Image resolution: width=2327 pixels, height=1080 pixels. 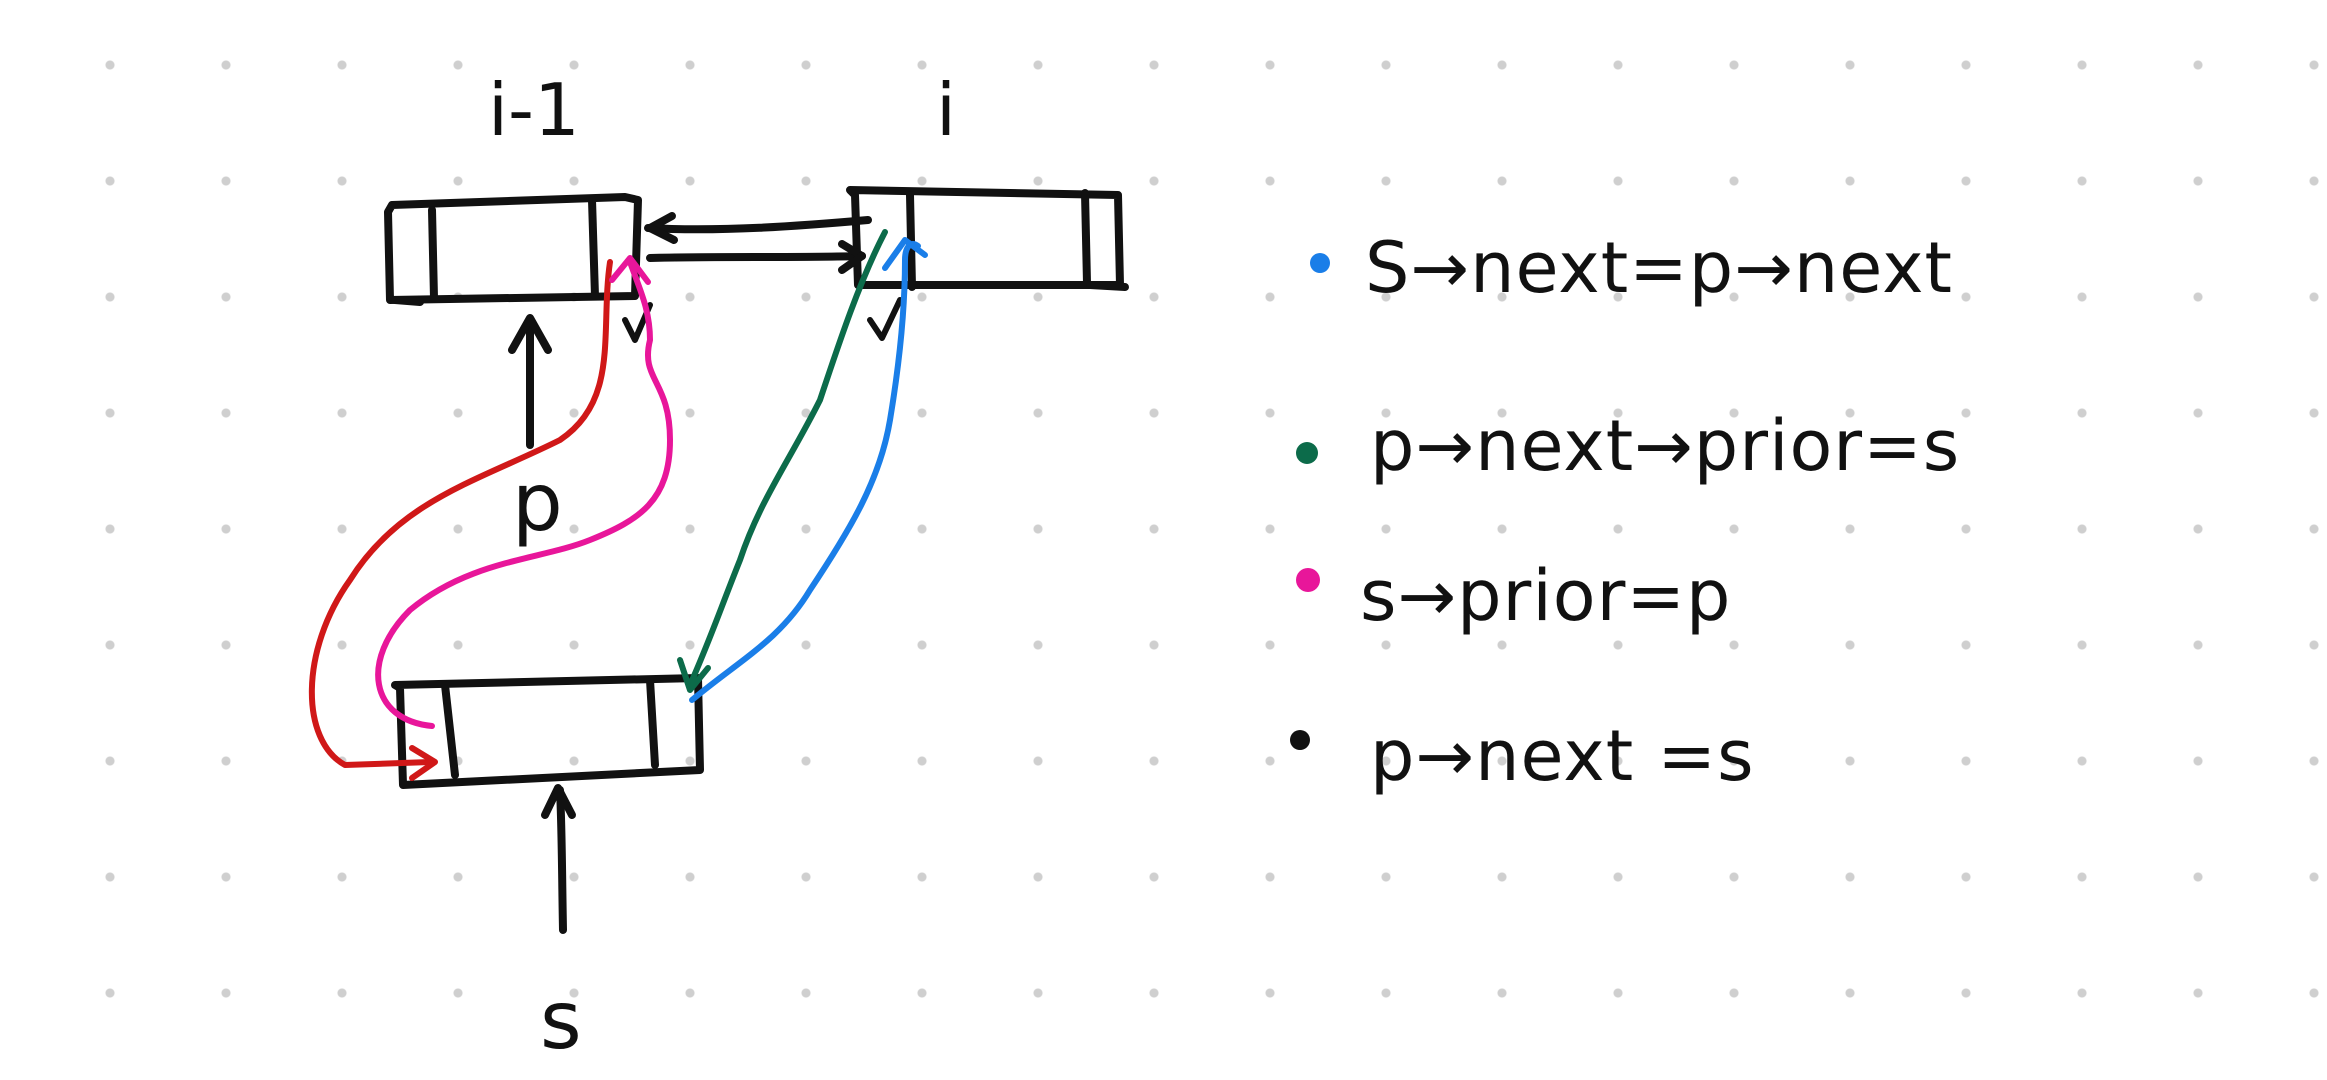 What do you see at coordinates (1308, 580) in the screenshot?
I see `legend-bullet-pink` at bounding box center [1308, 580].